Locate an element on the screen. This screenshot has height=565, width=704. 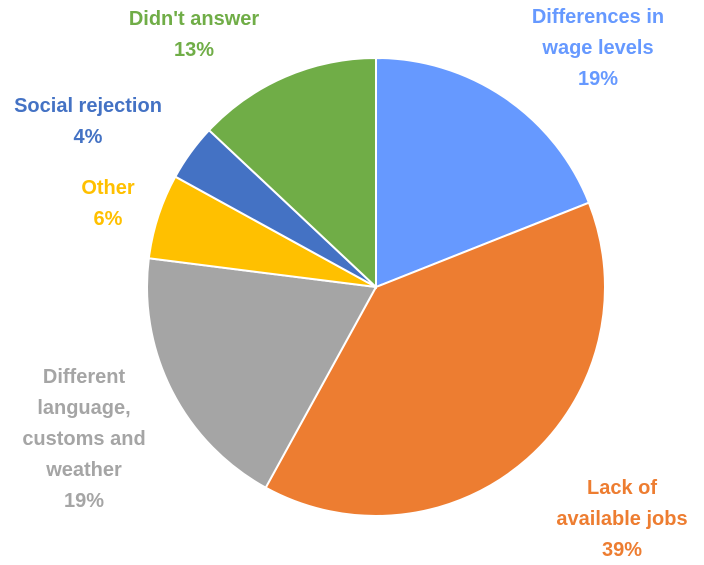
slice-label-line: customs and is located at coordinates (83, 439).